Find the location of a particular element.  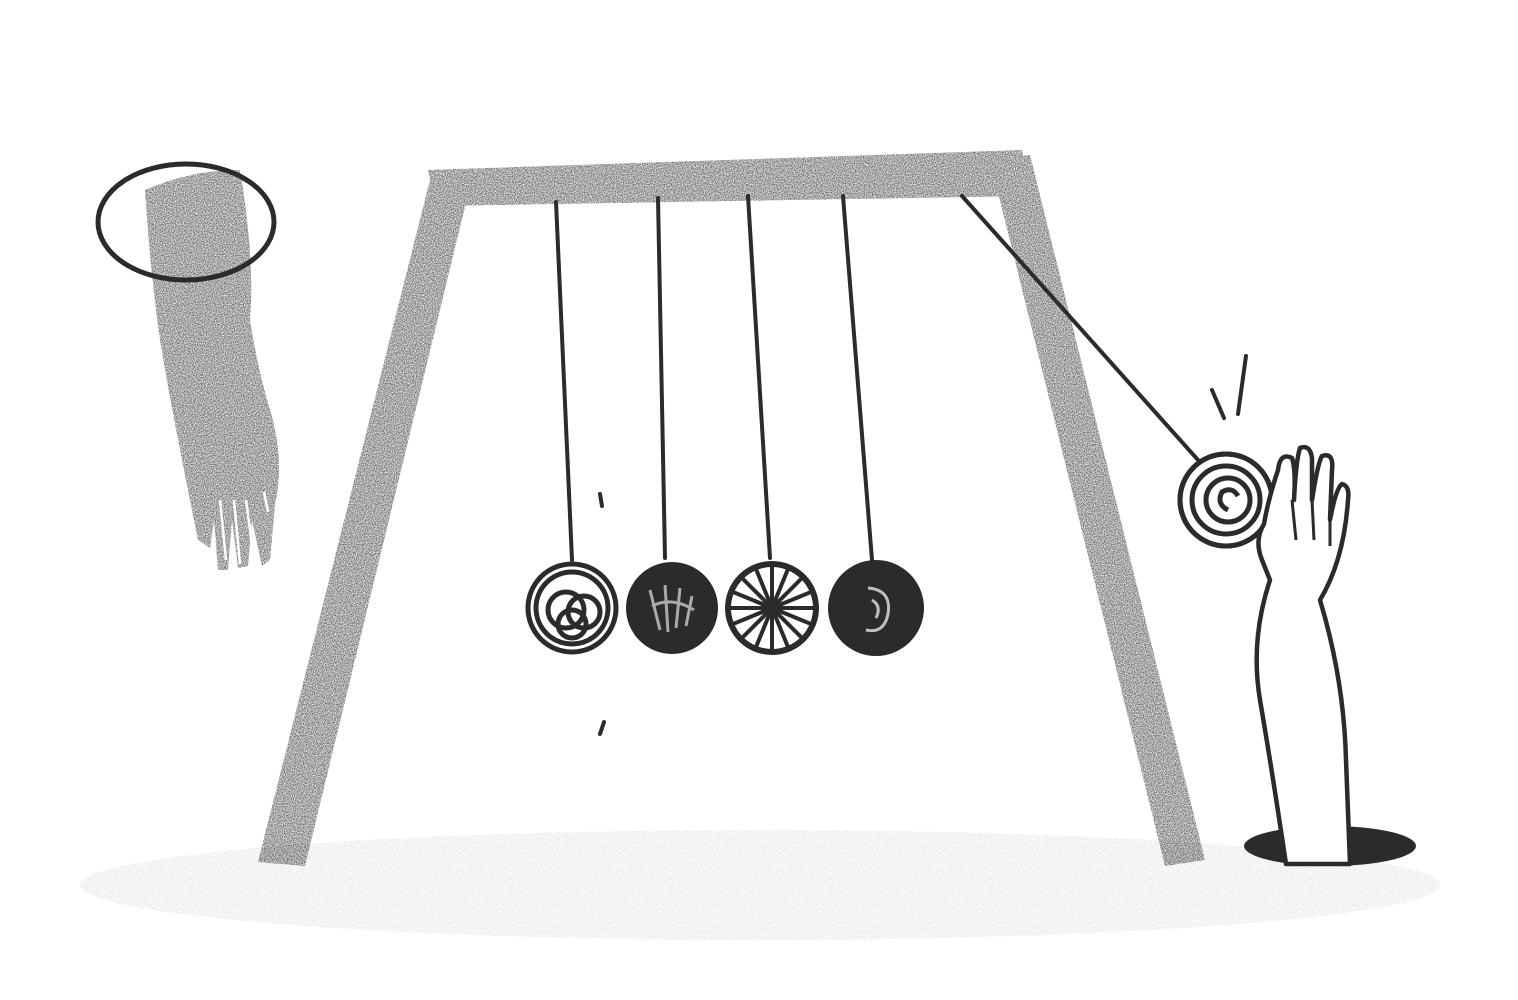

frame-right-leg is located at coordinates (1097, 510).